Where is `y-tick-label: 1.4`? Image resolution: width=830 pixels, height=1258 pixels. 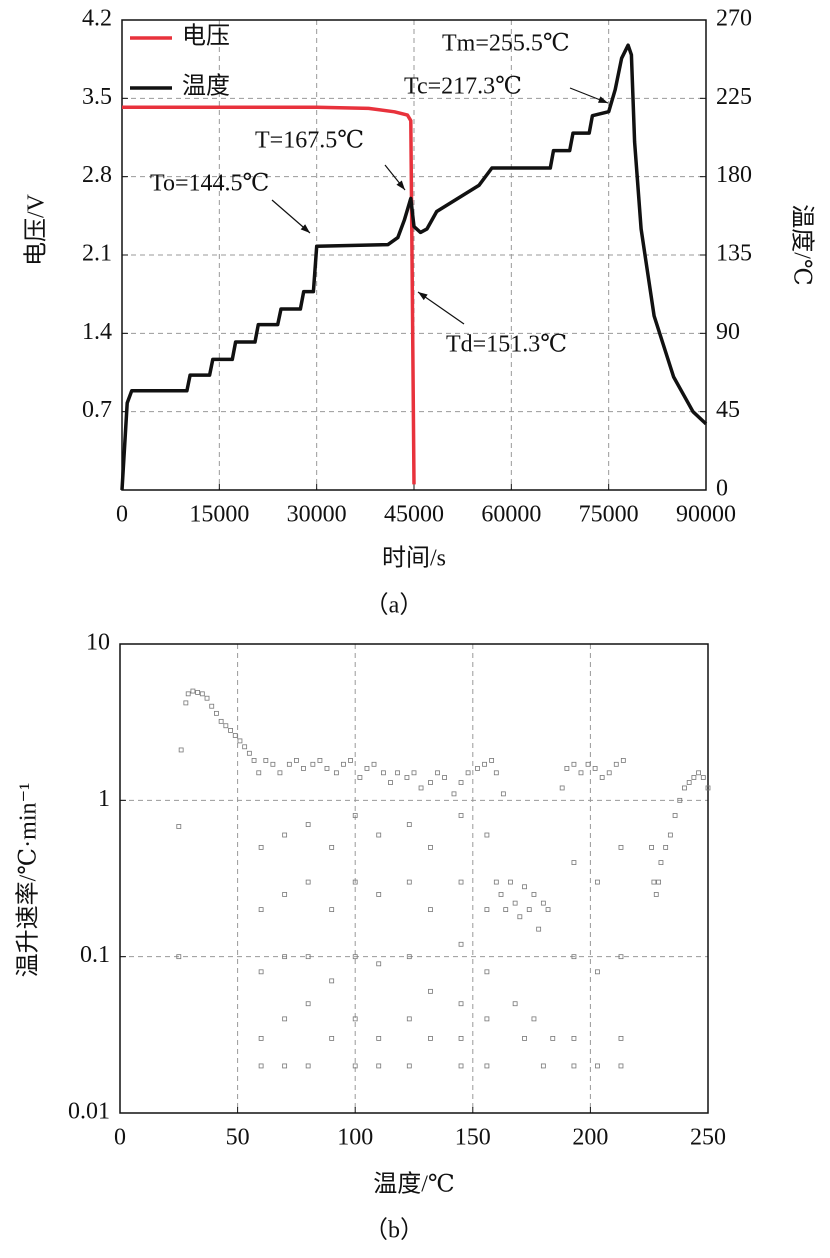
y-tick-label: 1.4 is located at coordinates (97, 332).